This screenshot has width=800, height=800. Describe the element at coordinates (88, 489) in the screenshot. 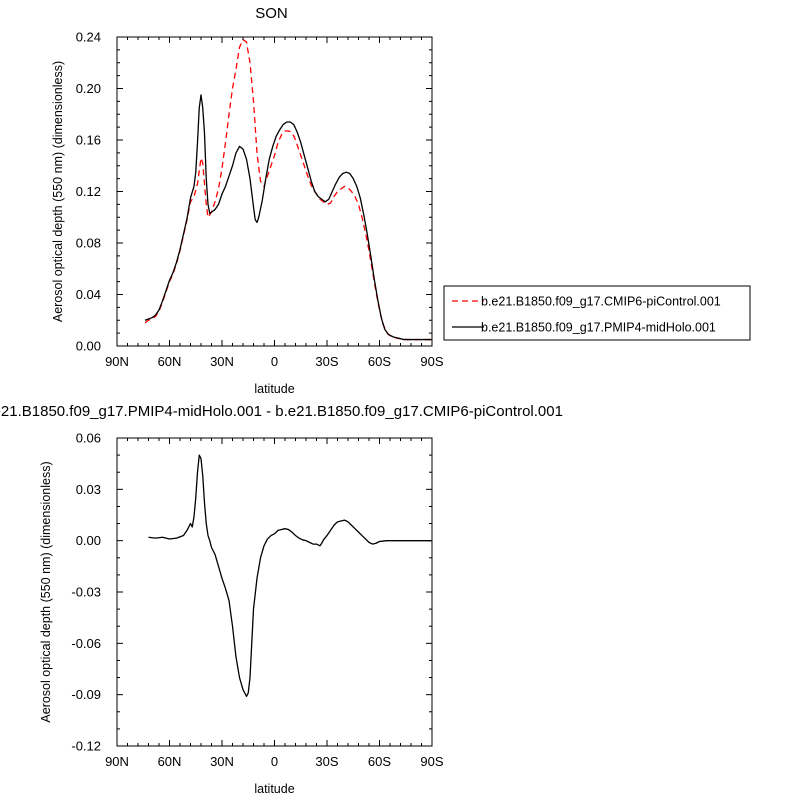

I see `y-tick-label: 0.03` at that location.